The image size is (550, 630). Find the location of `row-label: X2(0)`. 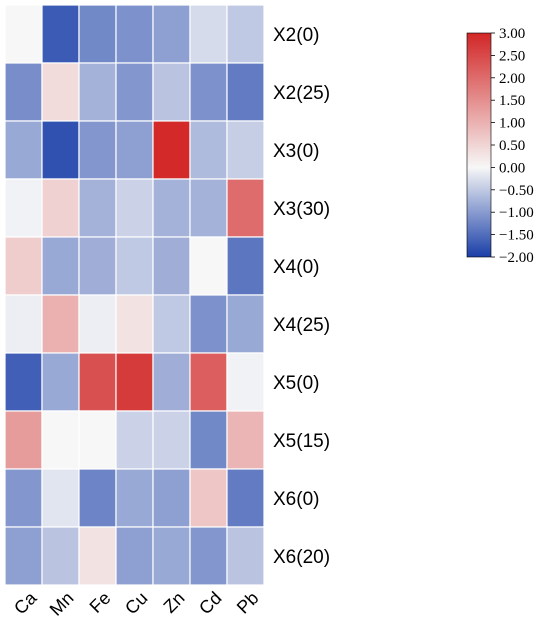

row-label: X2(0) is located at coordinates (296, 35).